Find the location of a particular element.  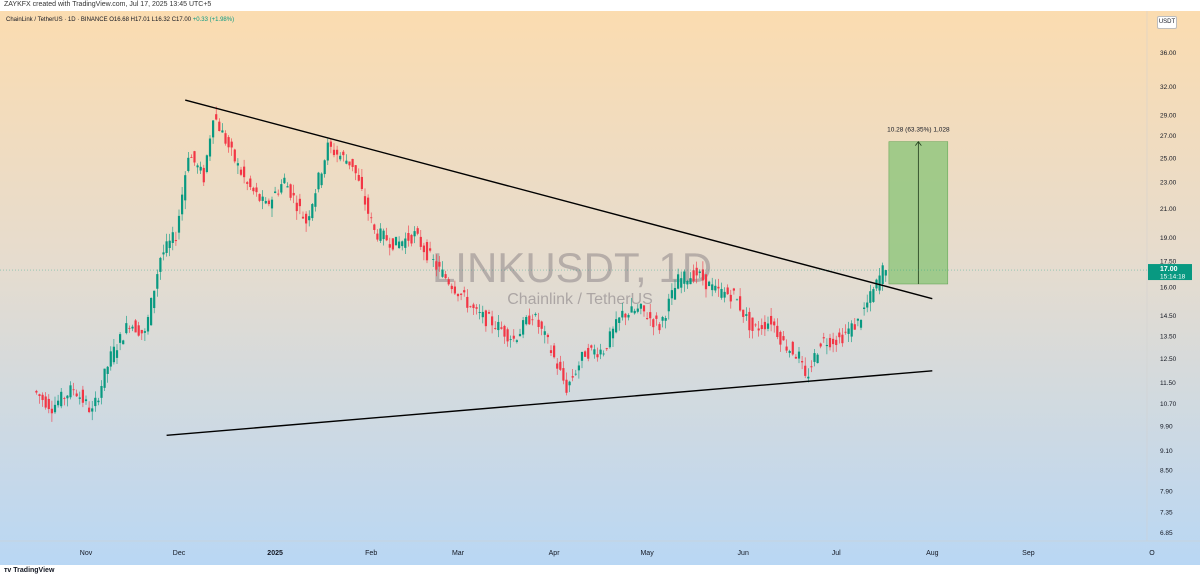

last-price-box is located at coordinates (1170, 272).